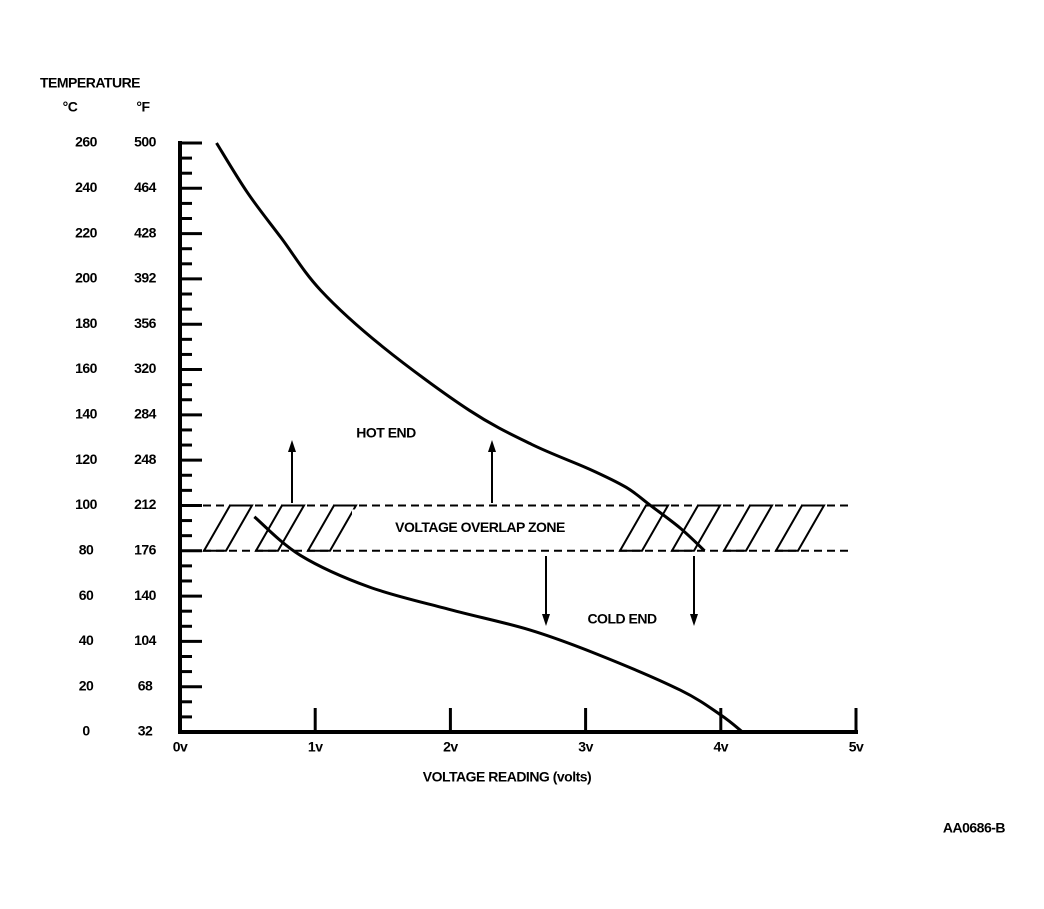 This screenshot has height=909, width=1044. I want to click on y-tick-label: 80, so click(86, 549).